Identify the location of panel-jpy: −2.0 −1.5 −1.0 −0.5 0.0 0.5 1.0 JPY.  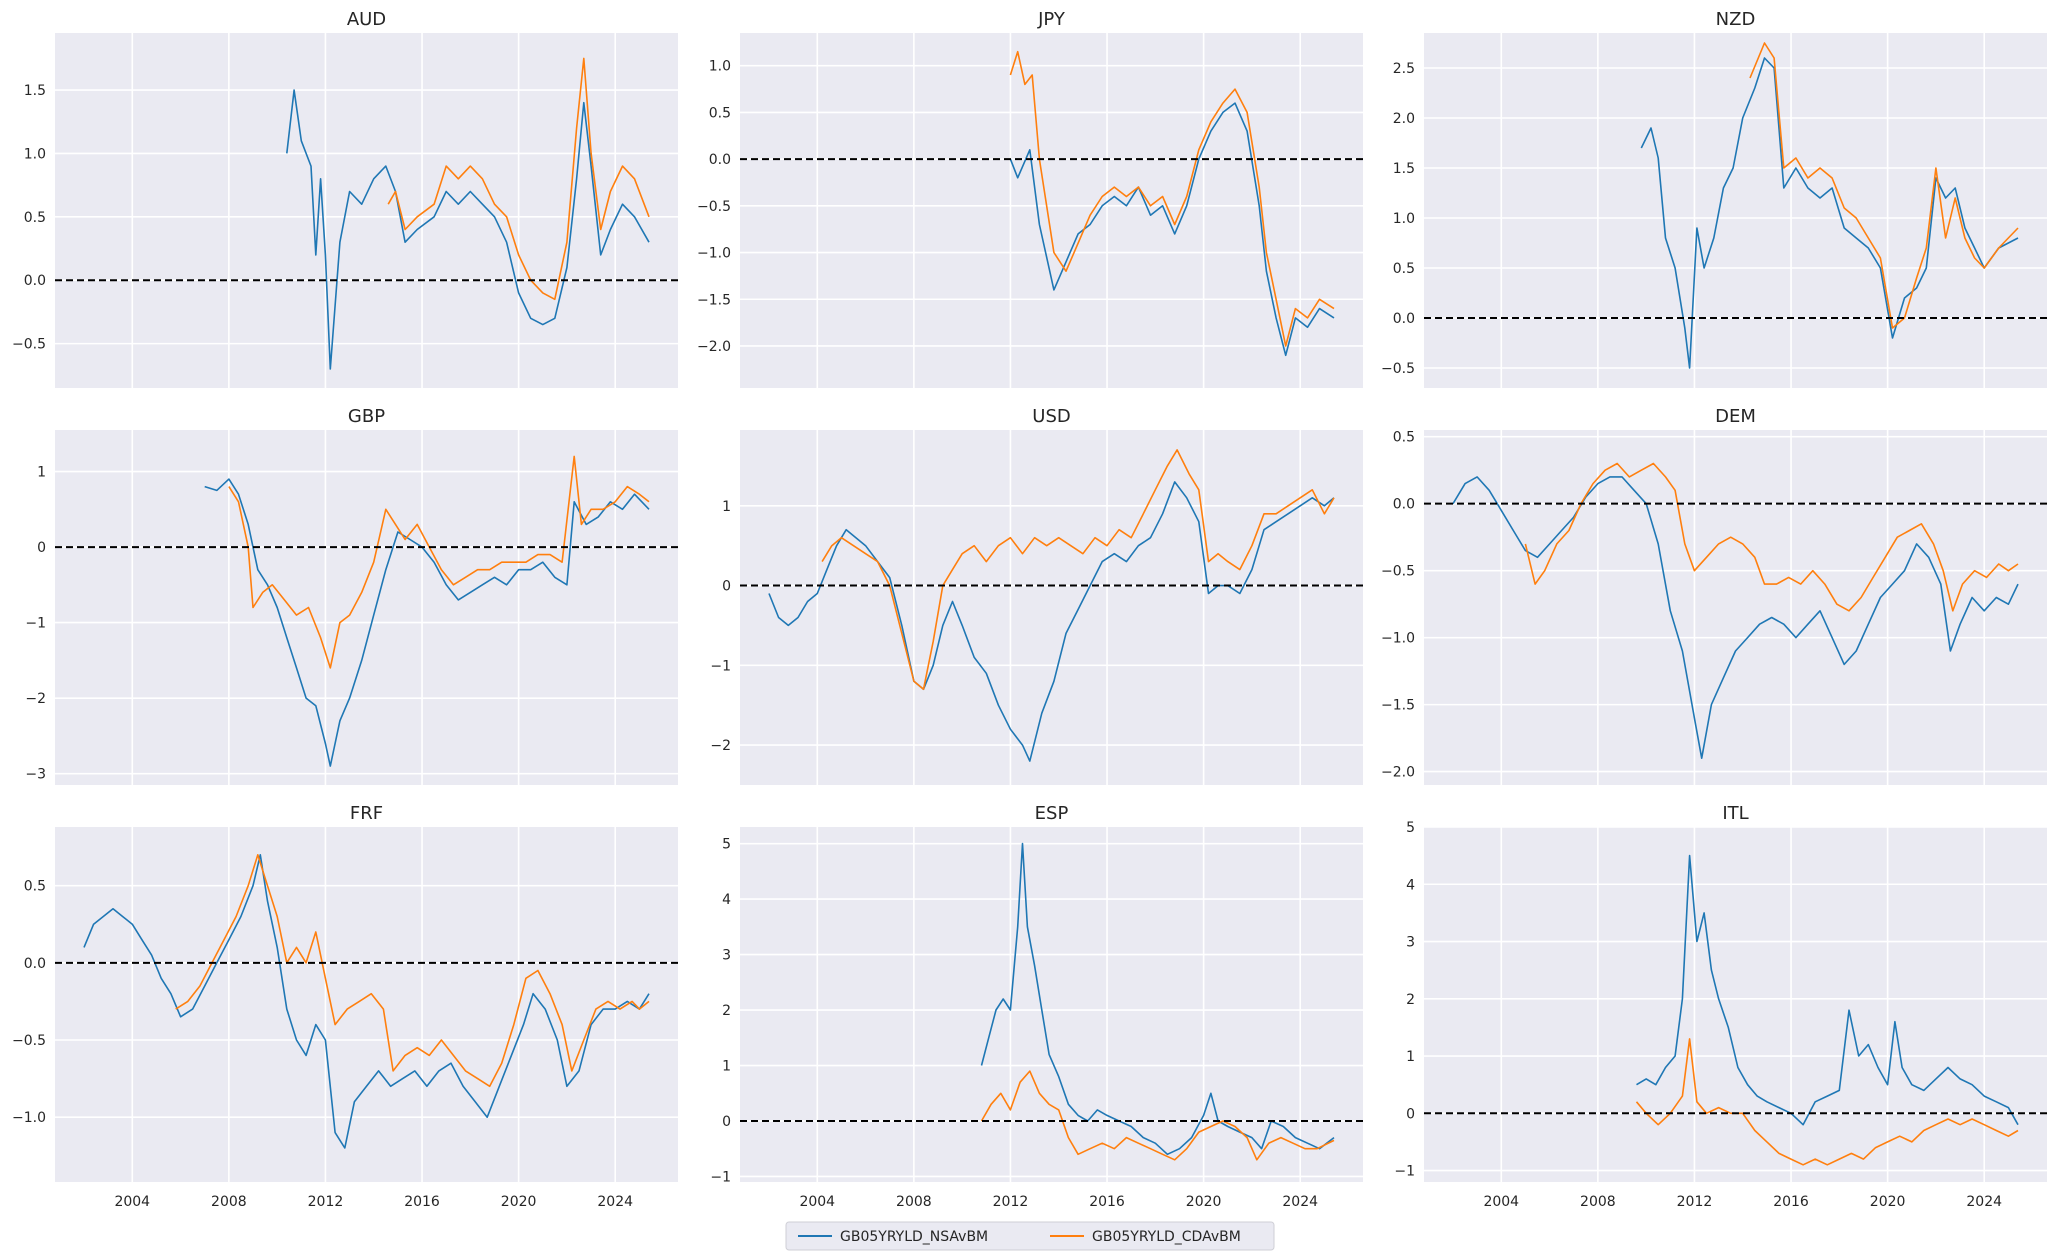
(1030, 198).